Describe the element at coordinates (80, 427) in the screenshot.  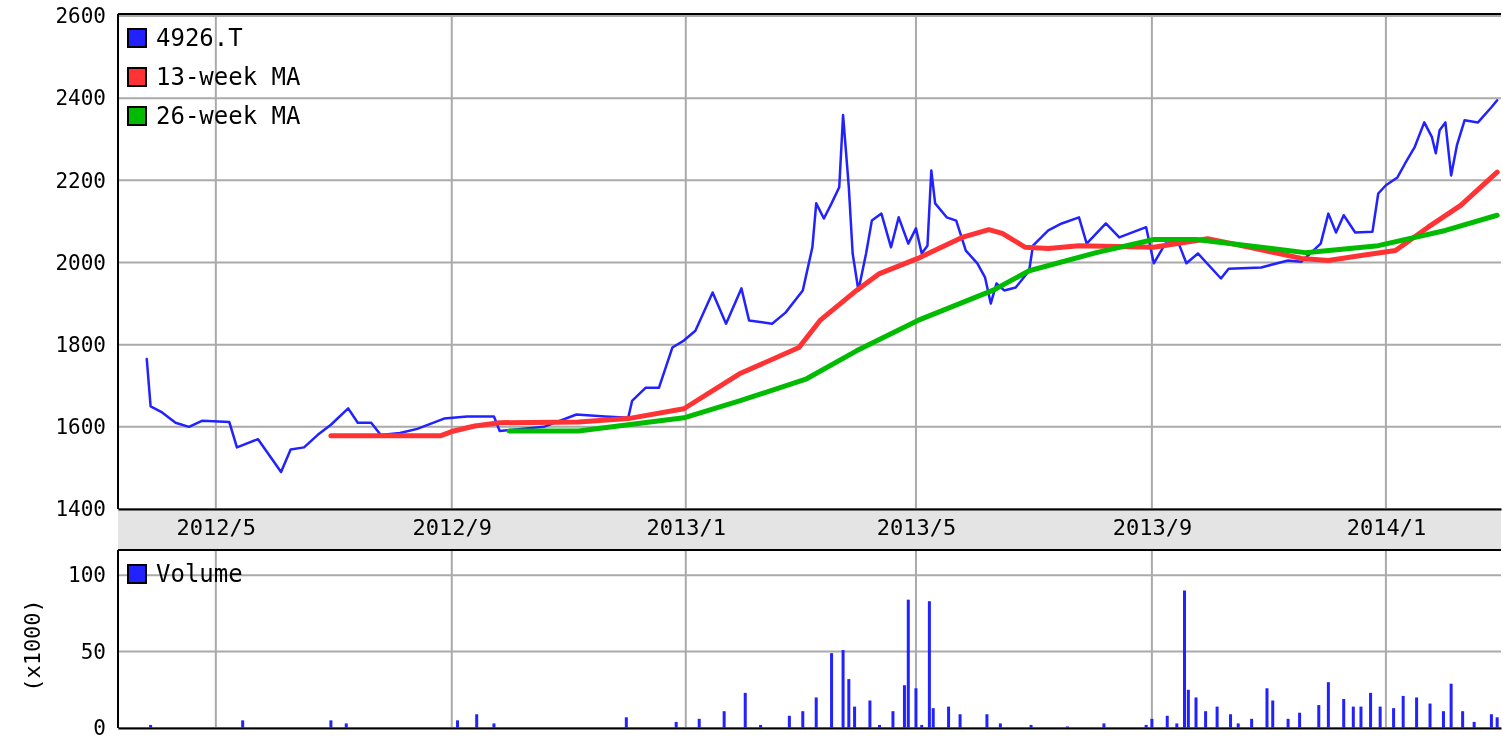
I see `y-tick-label: 1600` at that location.